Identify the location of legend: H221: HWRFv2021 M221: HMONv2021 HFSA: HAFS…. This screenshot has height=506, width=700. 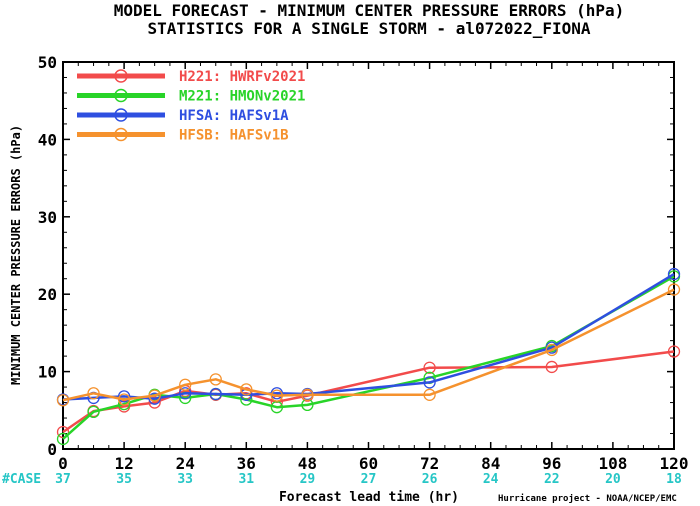
(191, 106).